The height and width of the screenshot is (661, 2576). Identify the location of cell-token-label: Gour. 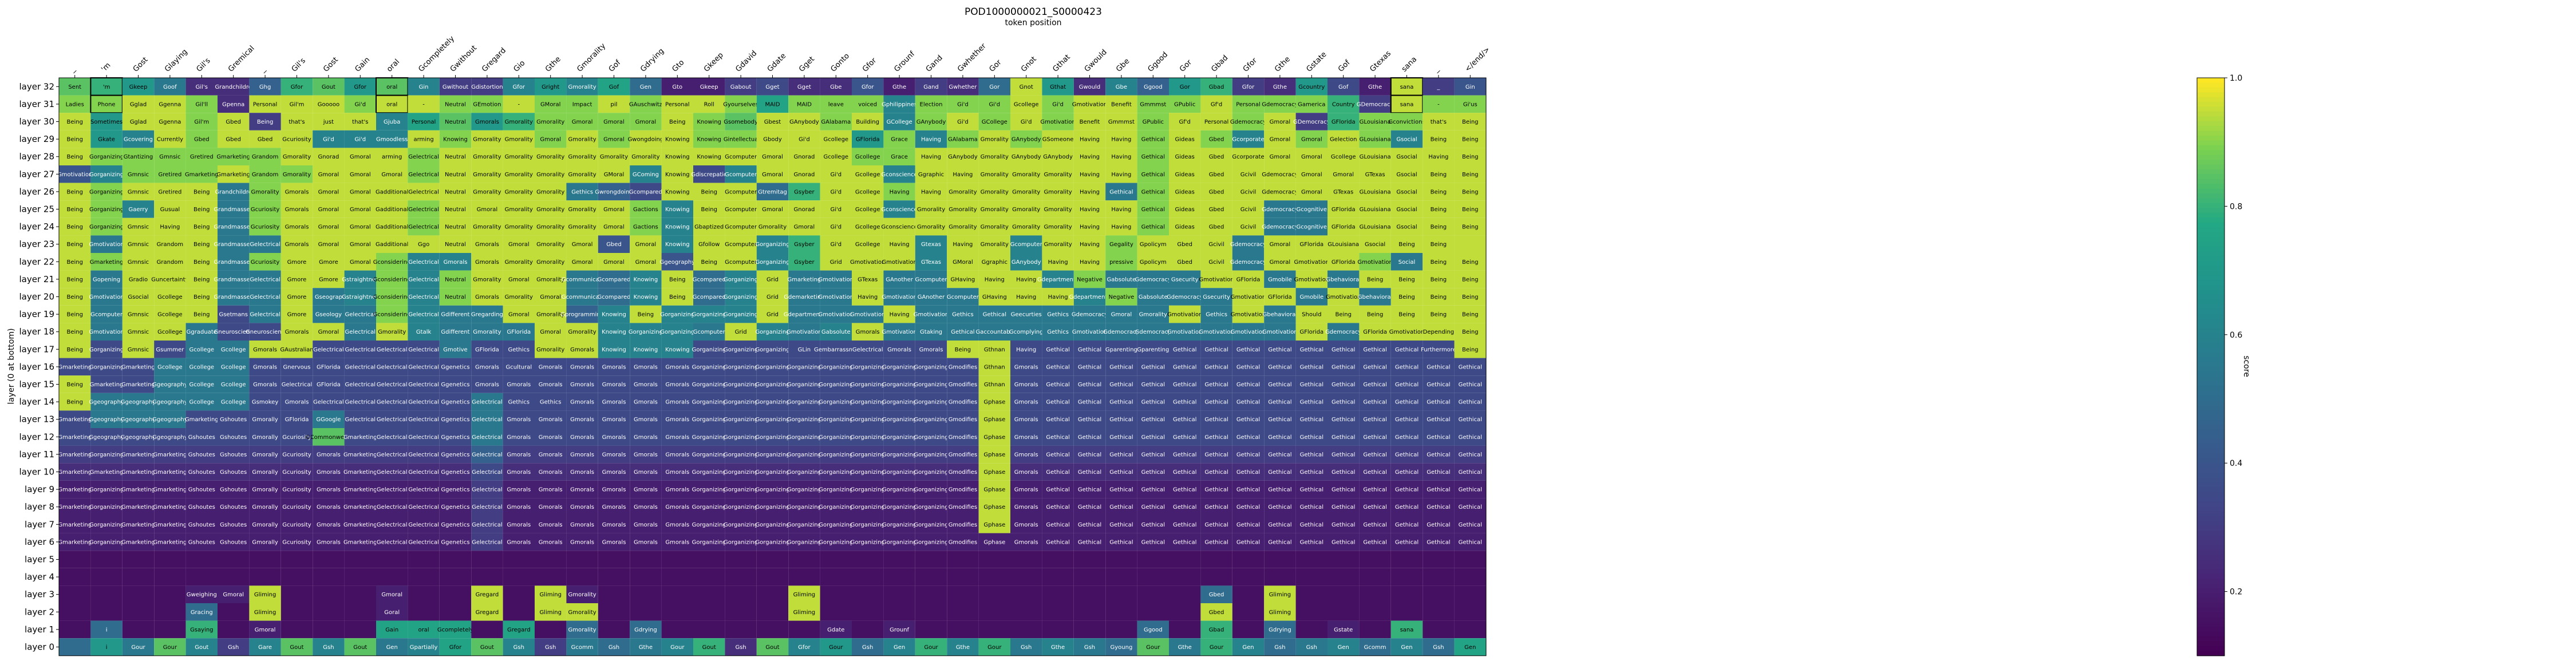
(994, 647).